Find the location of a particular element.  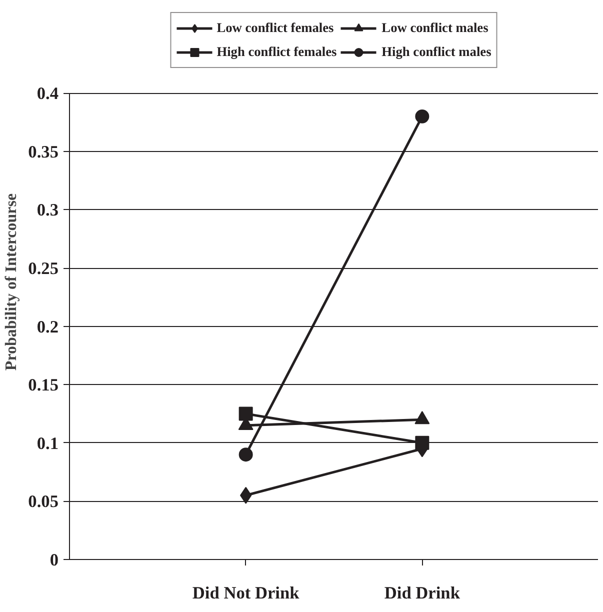

y-tick-label: 0.25 is located at coordinates (43, 268).